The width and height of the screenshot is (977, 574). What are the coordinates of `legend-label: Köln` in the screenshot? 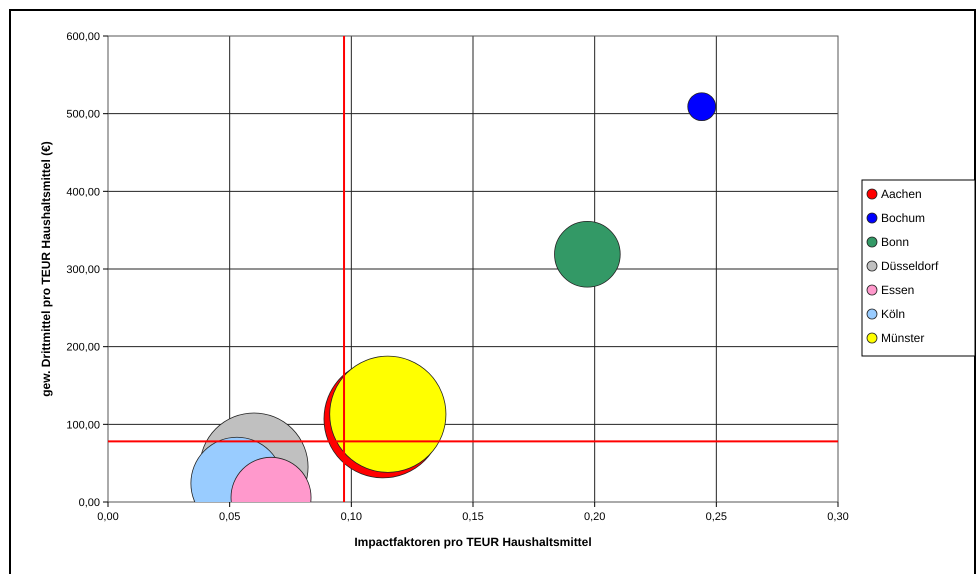 It's located at (893, 314).